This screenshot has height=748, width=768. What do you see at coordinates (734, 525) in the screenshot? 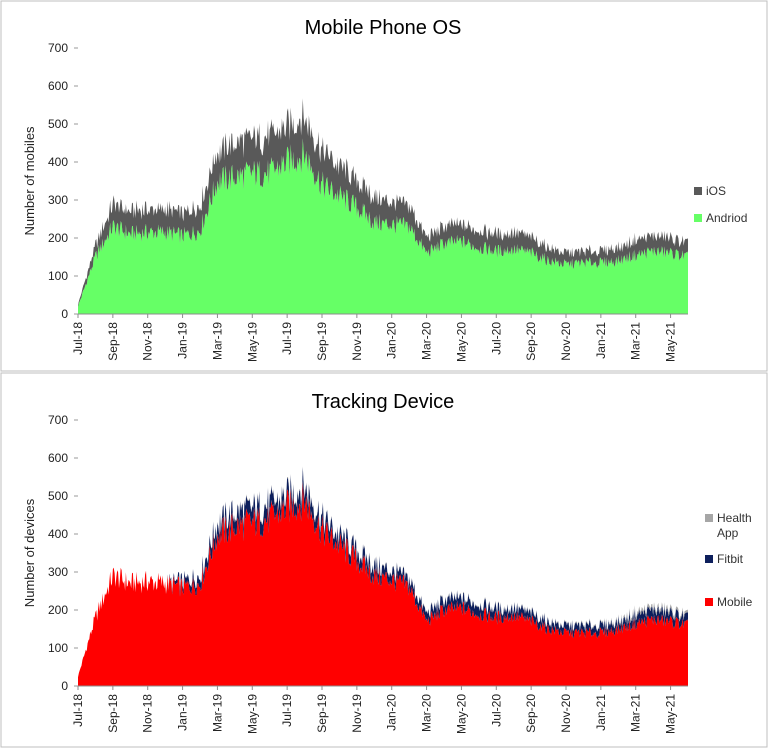
I see `legend-label-health-app: Health App` at bounding box center [734, 525].